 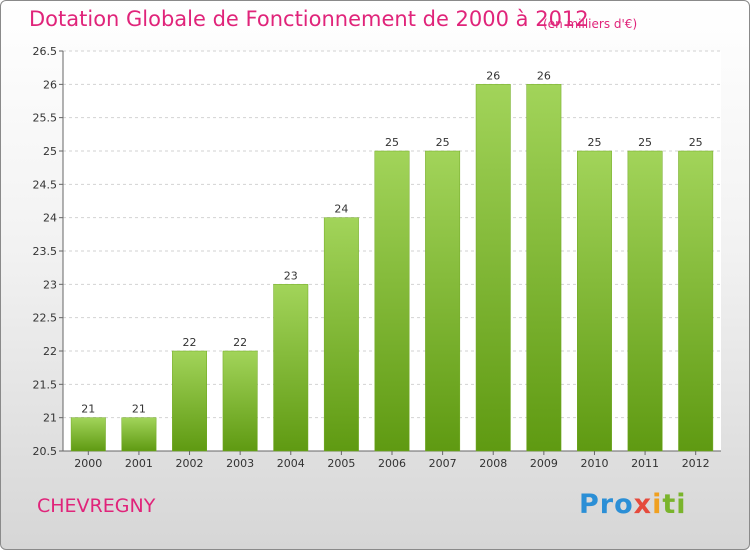 I want to click on value-label-2001: 21, so click(x=139, y=409).